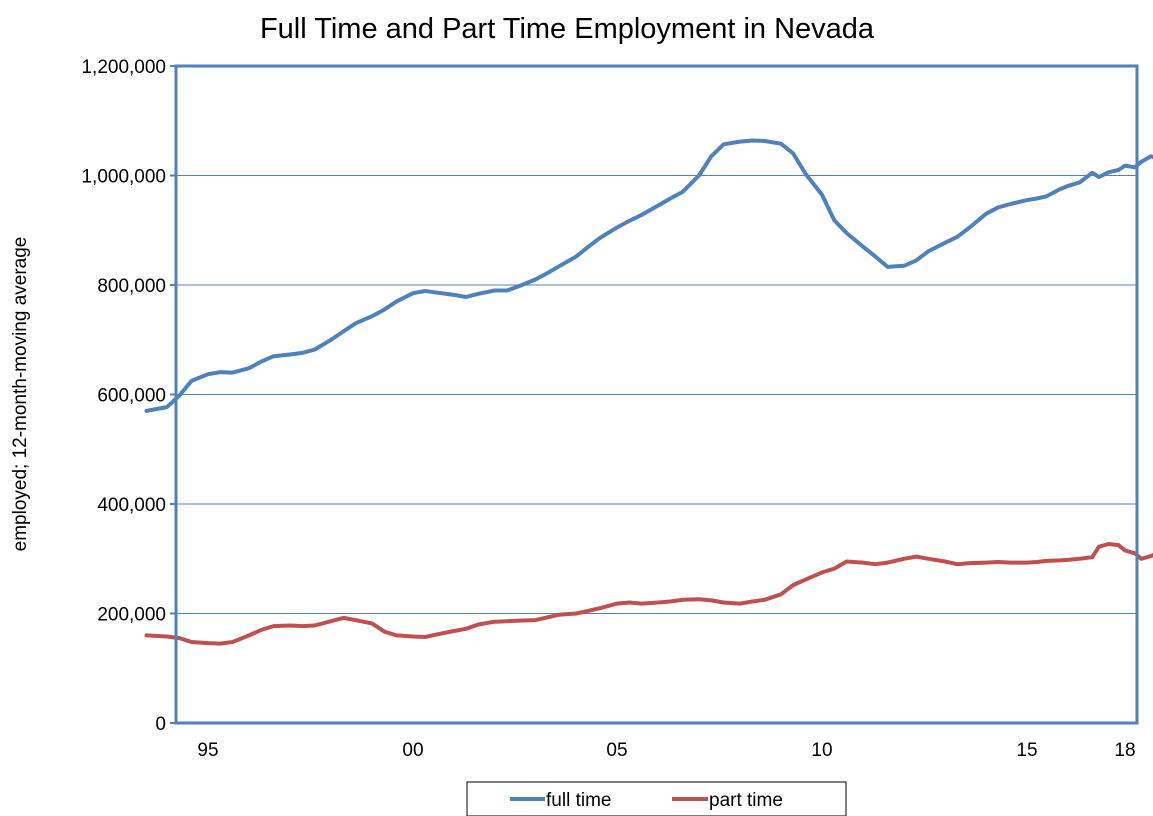 The width and height of the screenshot is (1153, 816). Describe the element at coordinates (1026, 750) in the screenshot. I see `x-tick-label-4: 15` at that location.